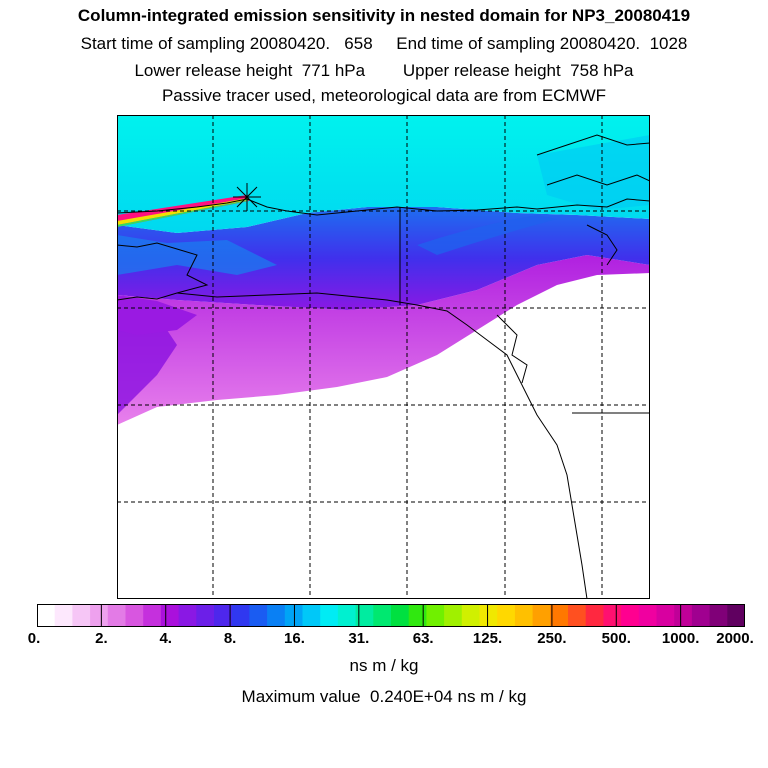  What do you see at coordinates (423, 638) in the screenshot?
I see `colorbar-tick-label: 63.` at bounding box center [423, 638].